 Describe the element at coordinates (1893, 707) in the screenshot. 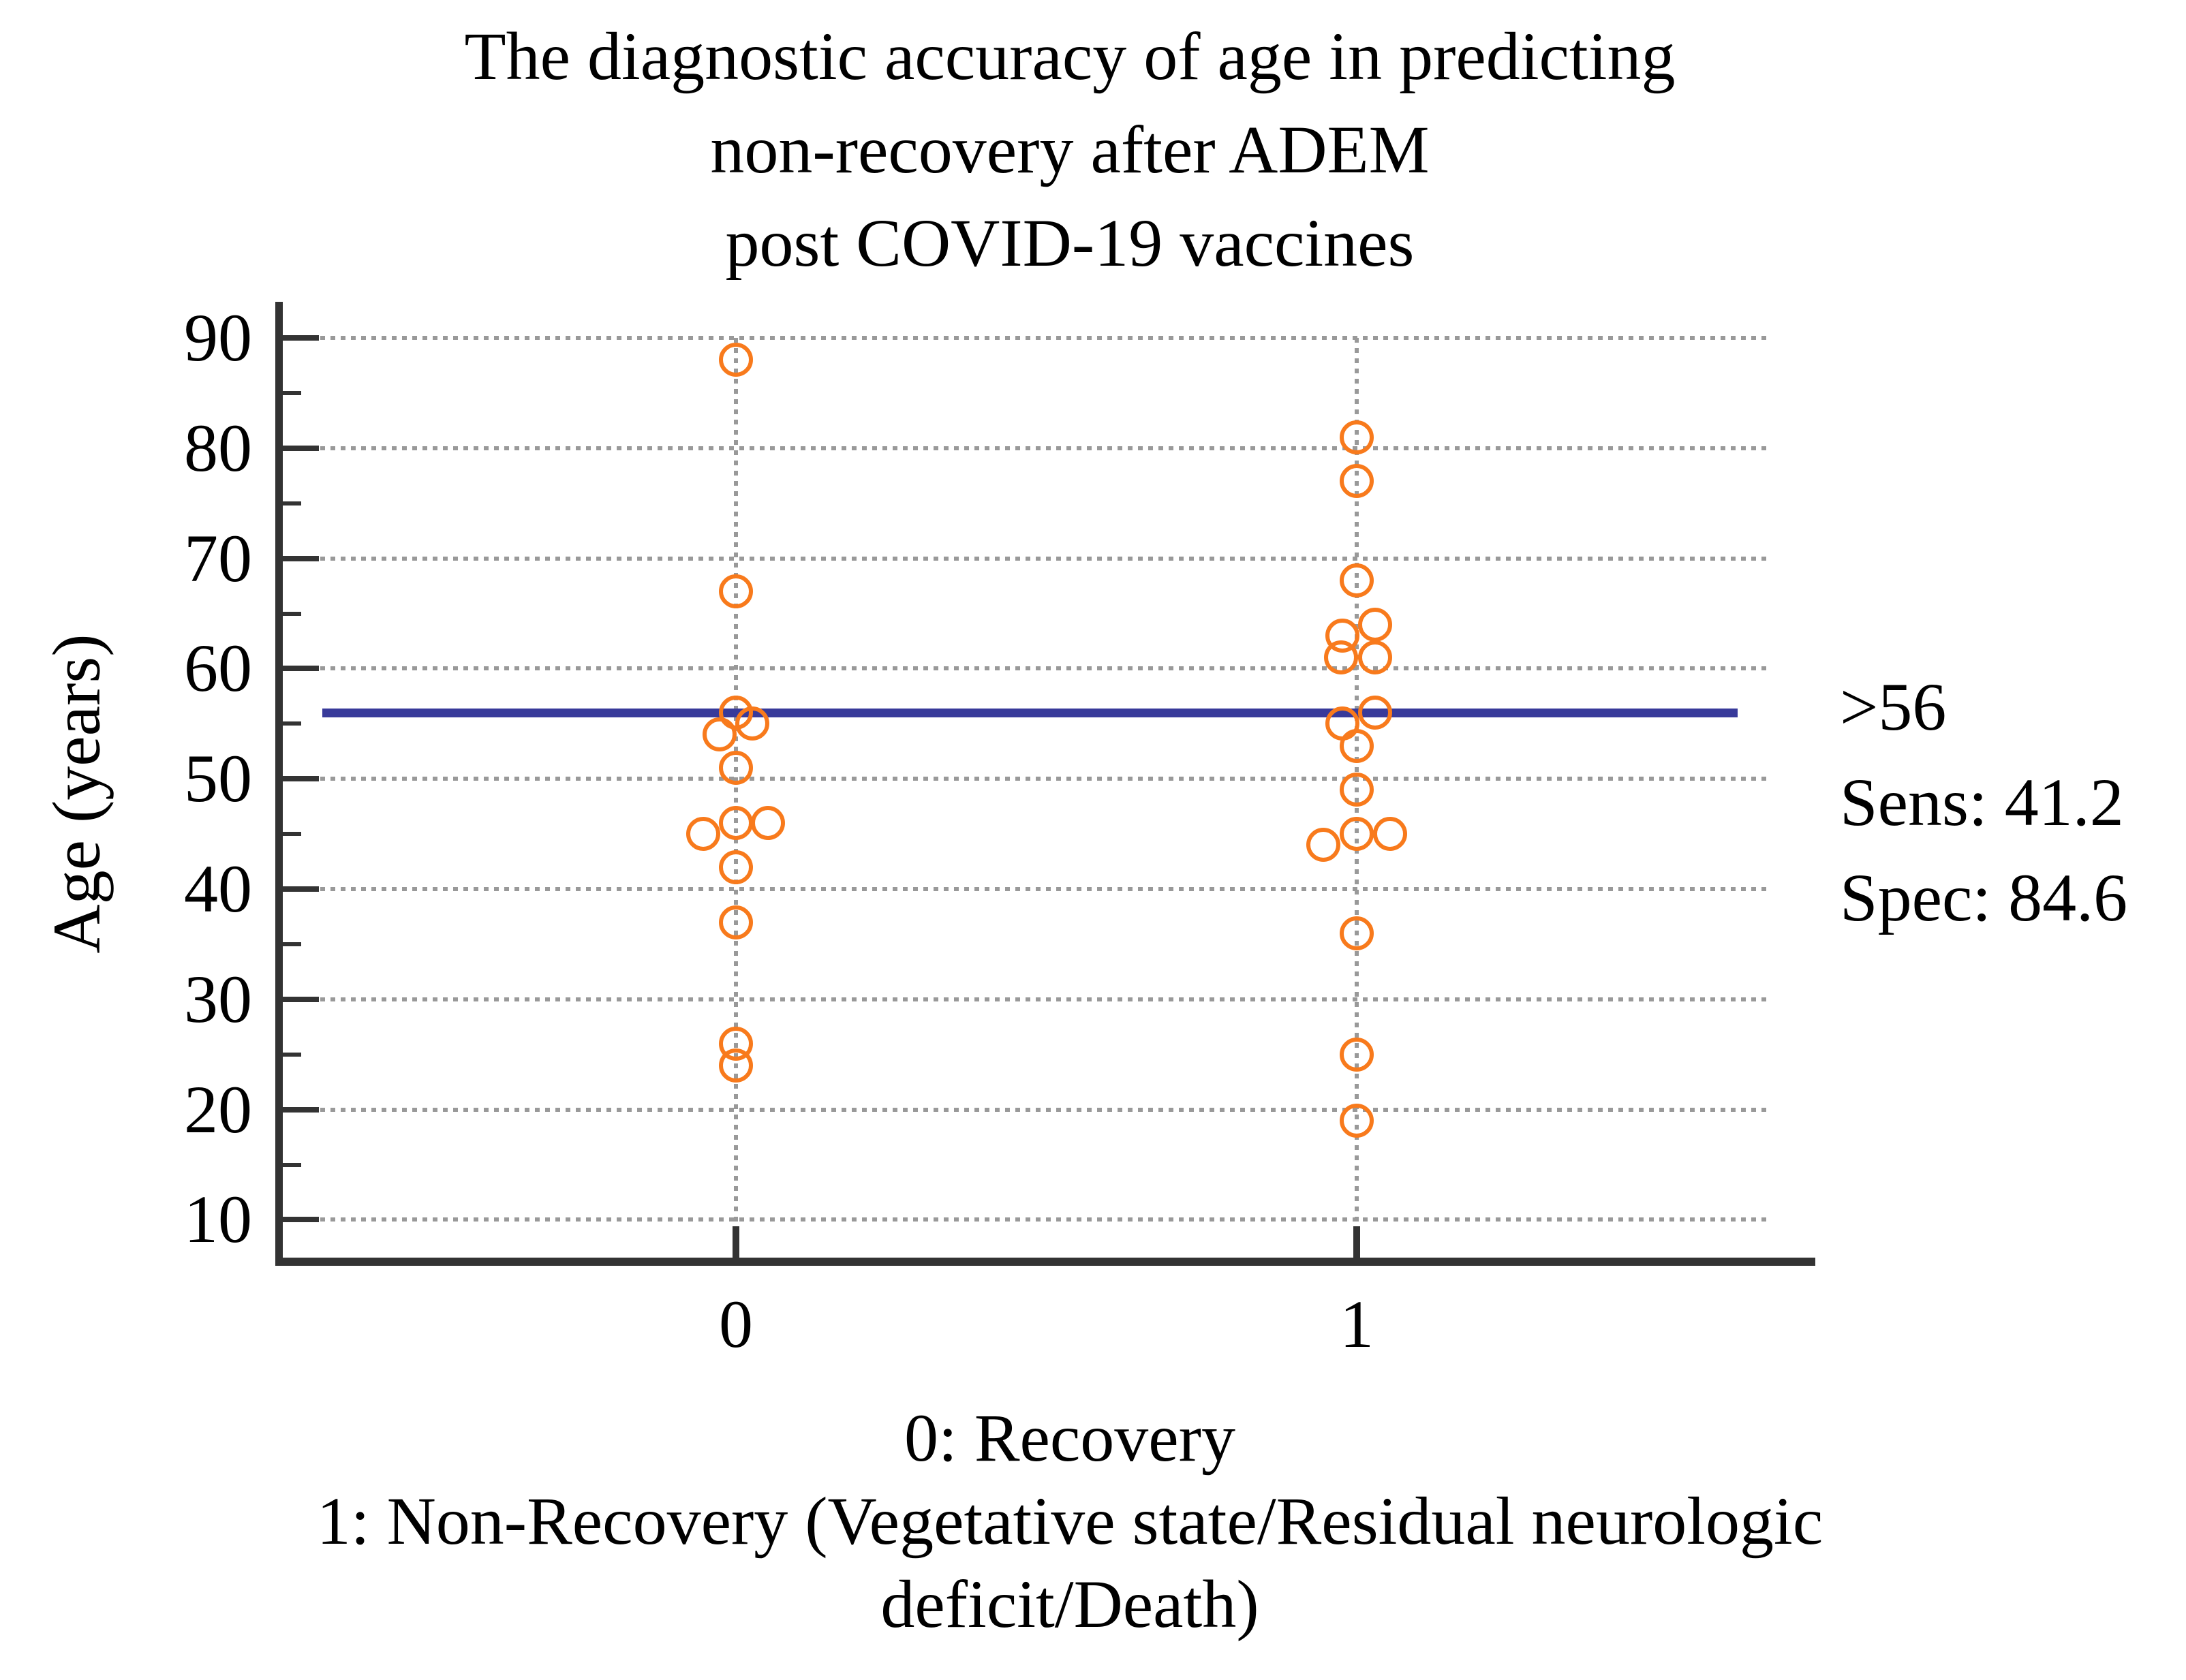

I see `criterion-label: >56` at that location.